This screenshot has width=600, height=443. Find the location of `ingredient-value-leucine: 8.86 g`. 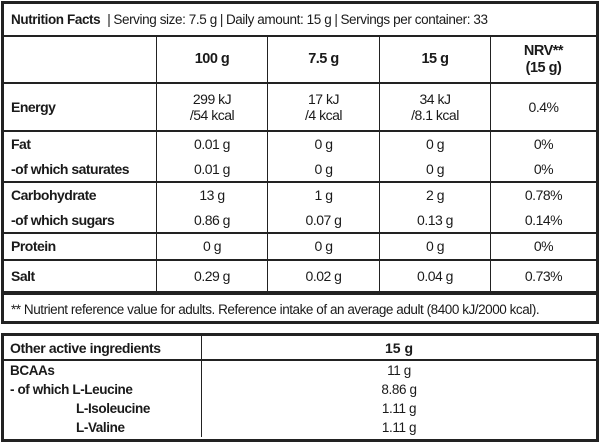

ingredient-value-leucine: 8.86 g is located at coordinates (399, 389).